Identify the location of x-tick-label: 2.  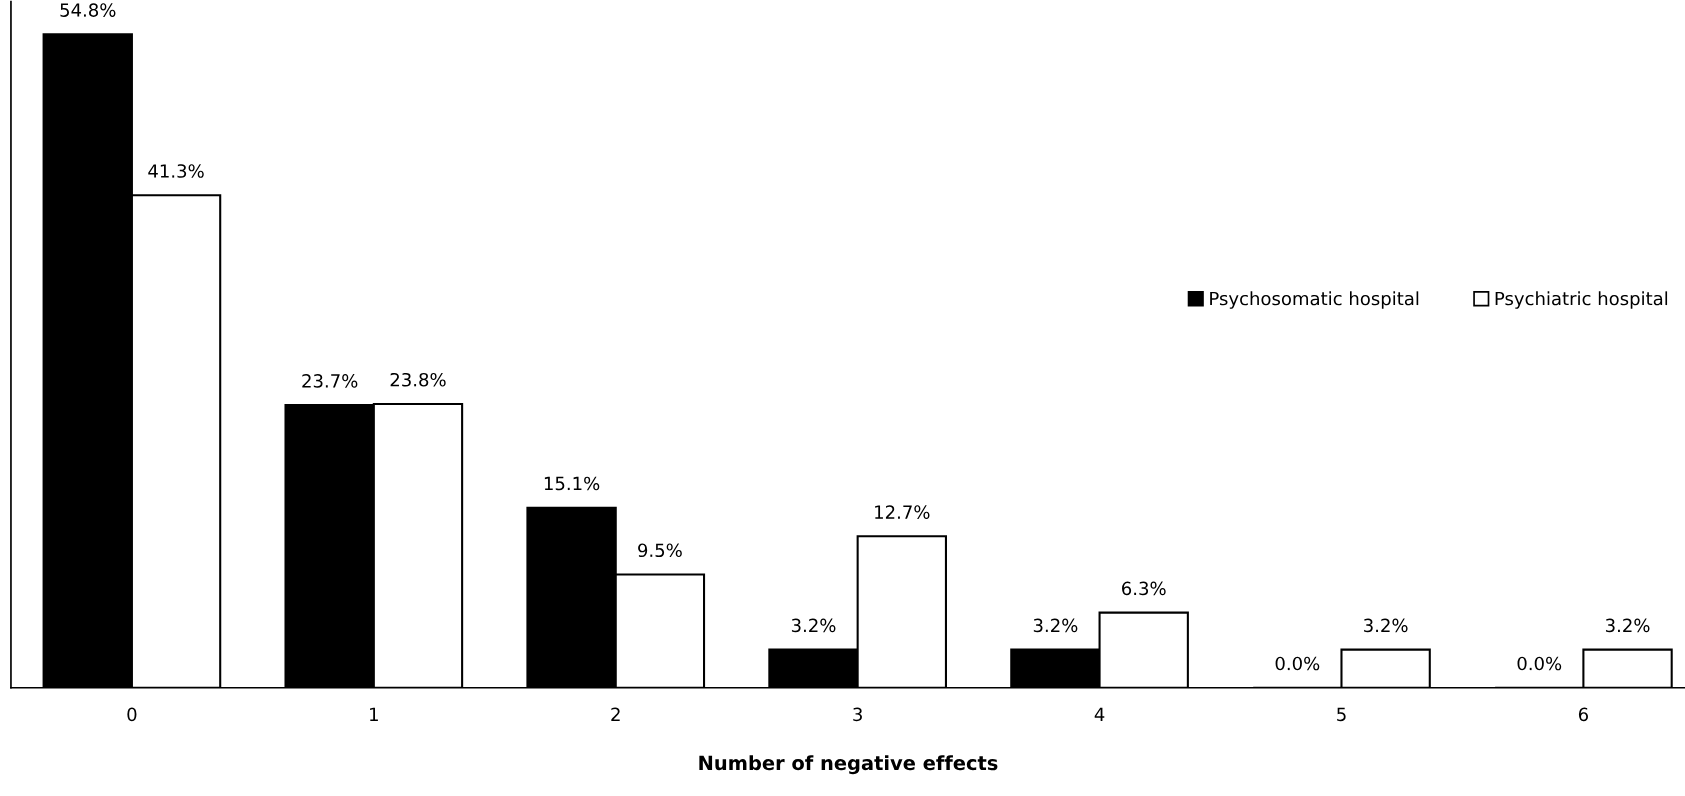
(615, 714).